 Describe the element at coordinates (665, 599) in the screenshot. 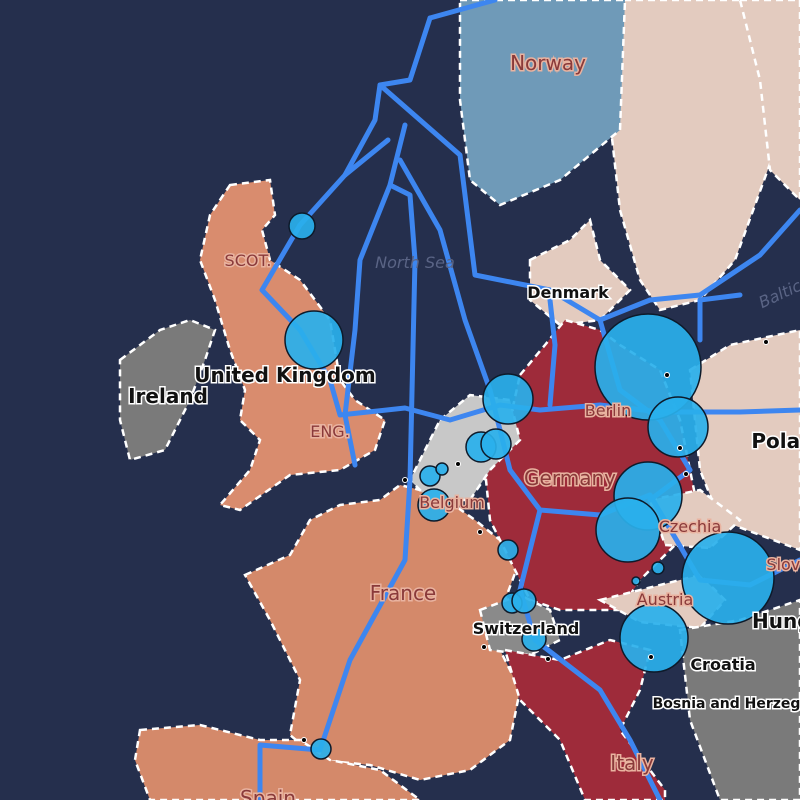

I see `country-label: Austria` at that location.